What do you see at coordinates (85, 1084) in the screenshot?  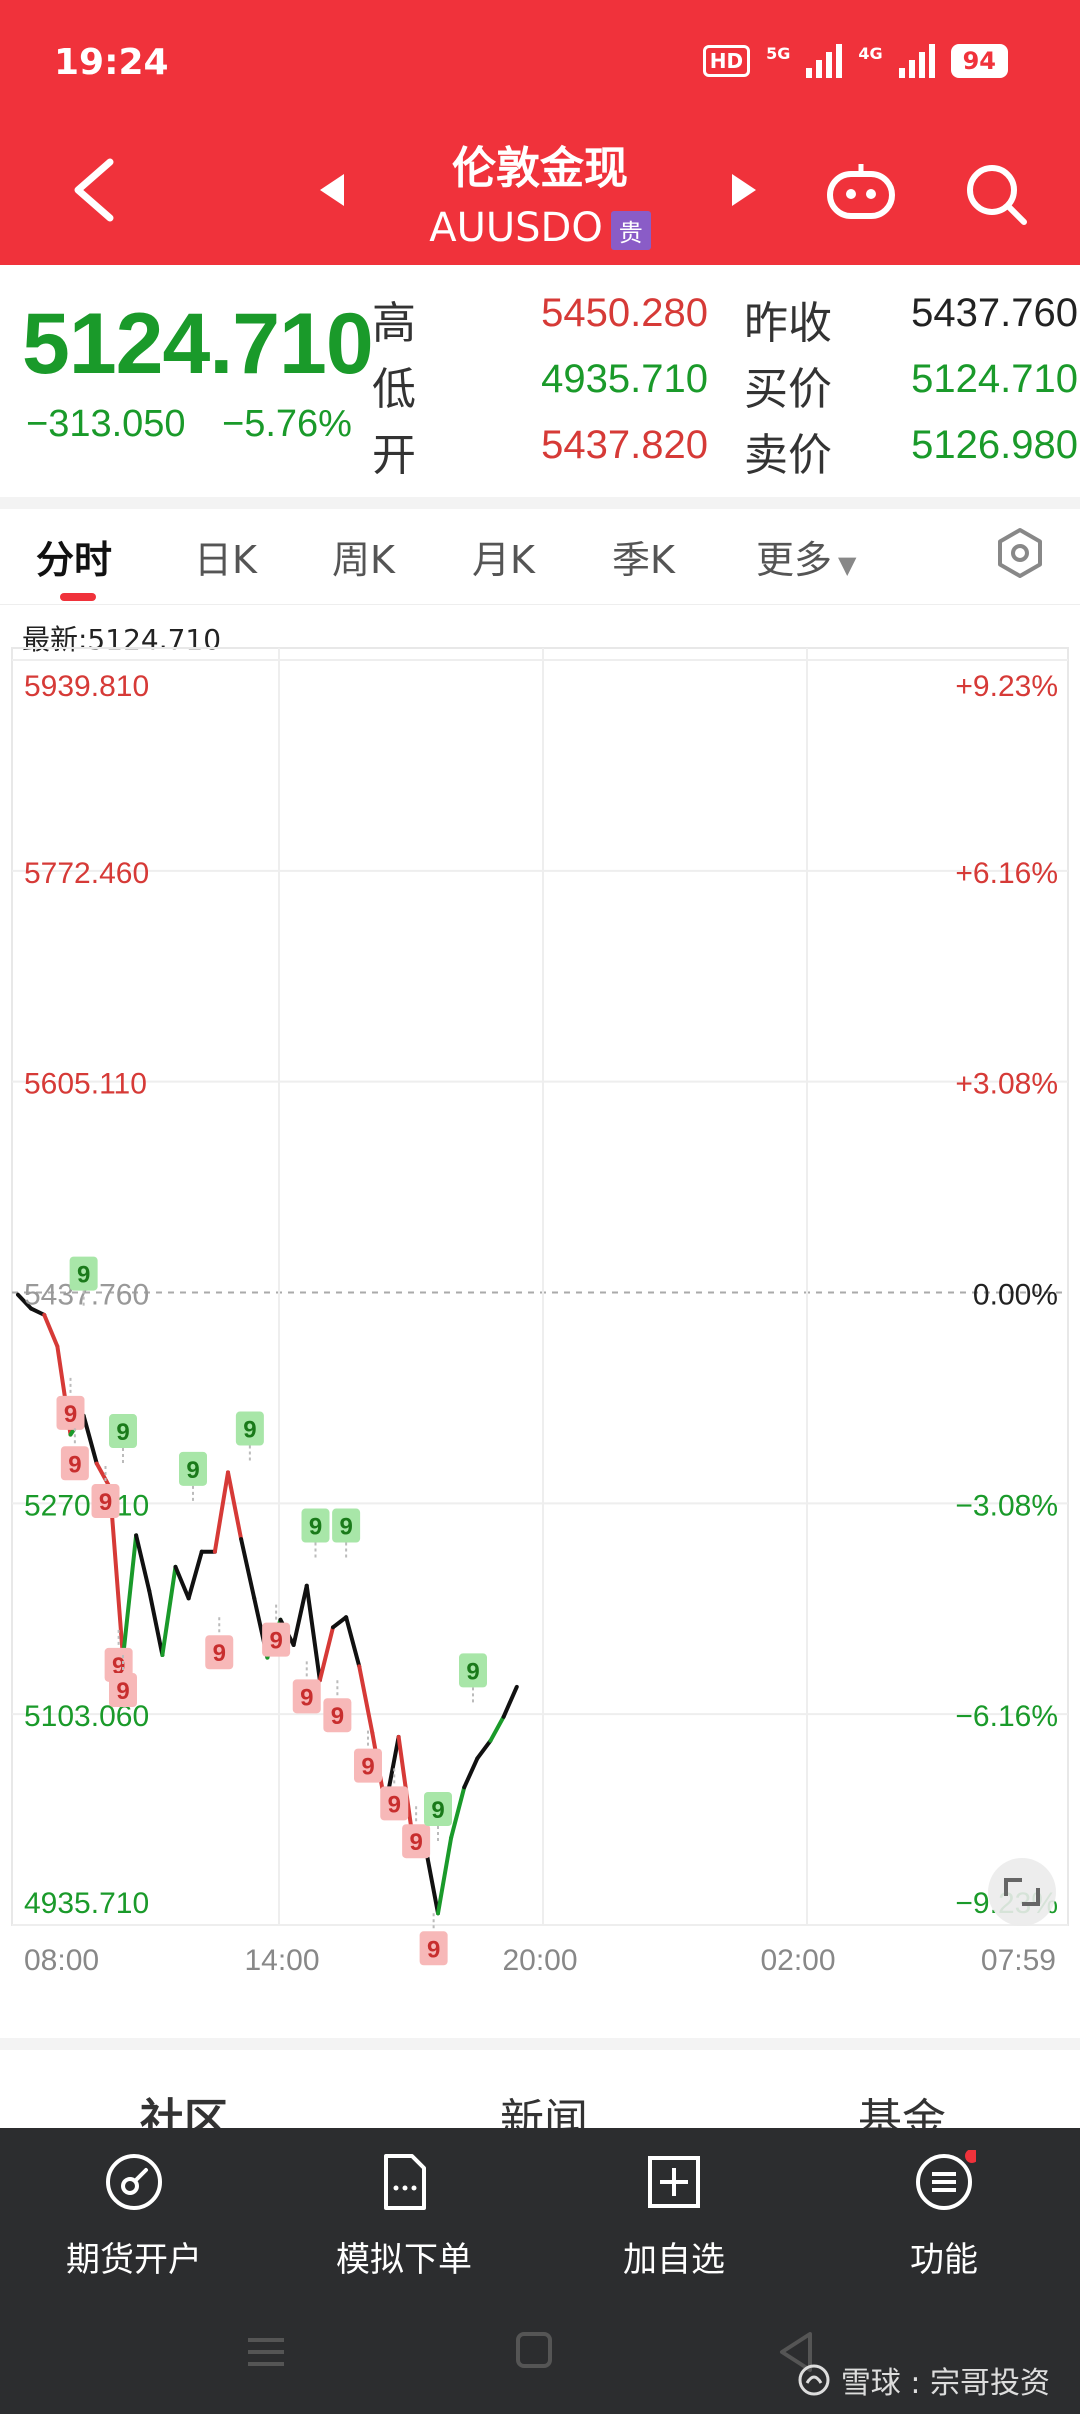 I see `y-axis-left-label: 5605.110` at bounding box center [85, 1084].